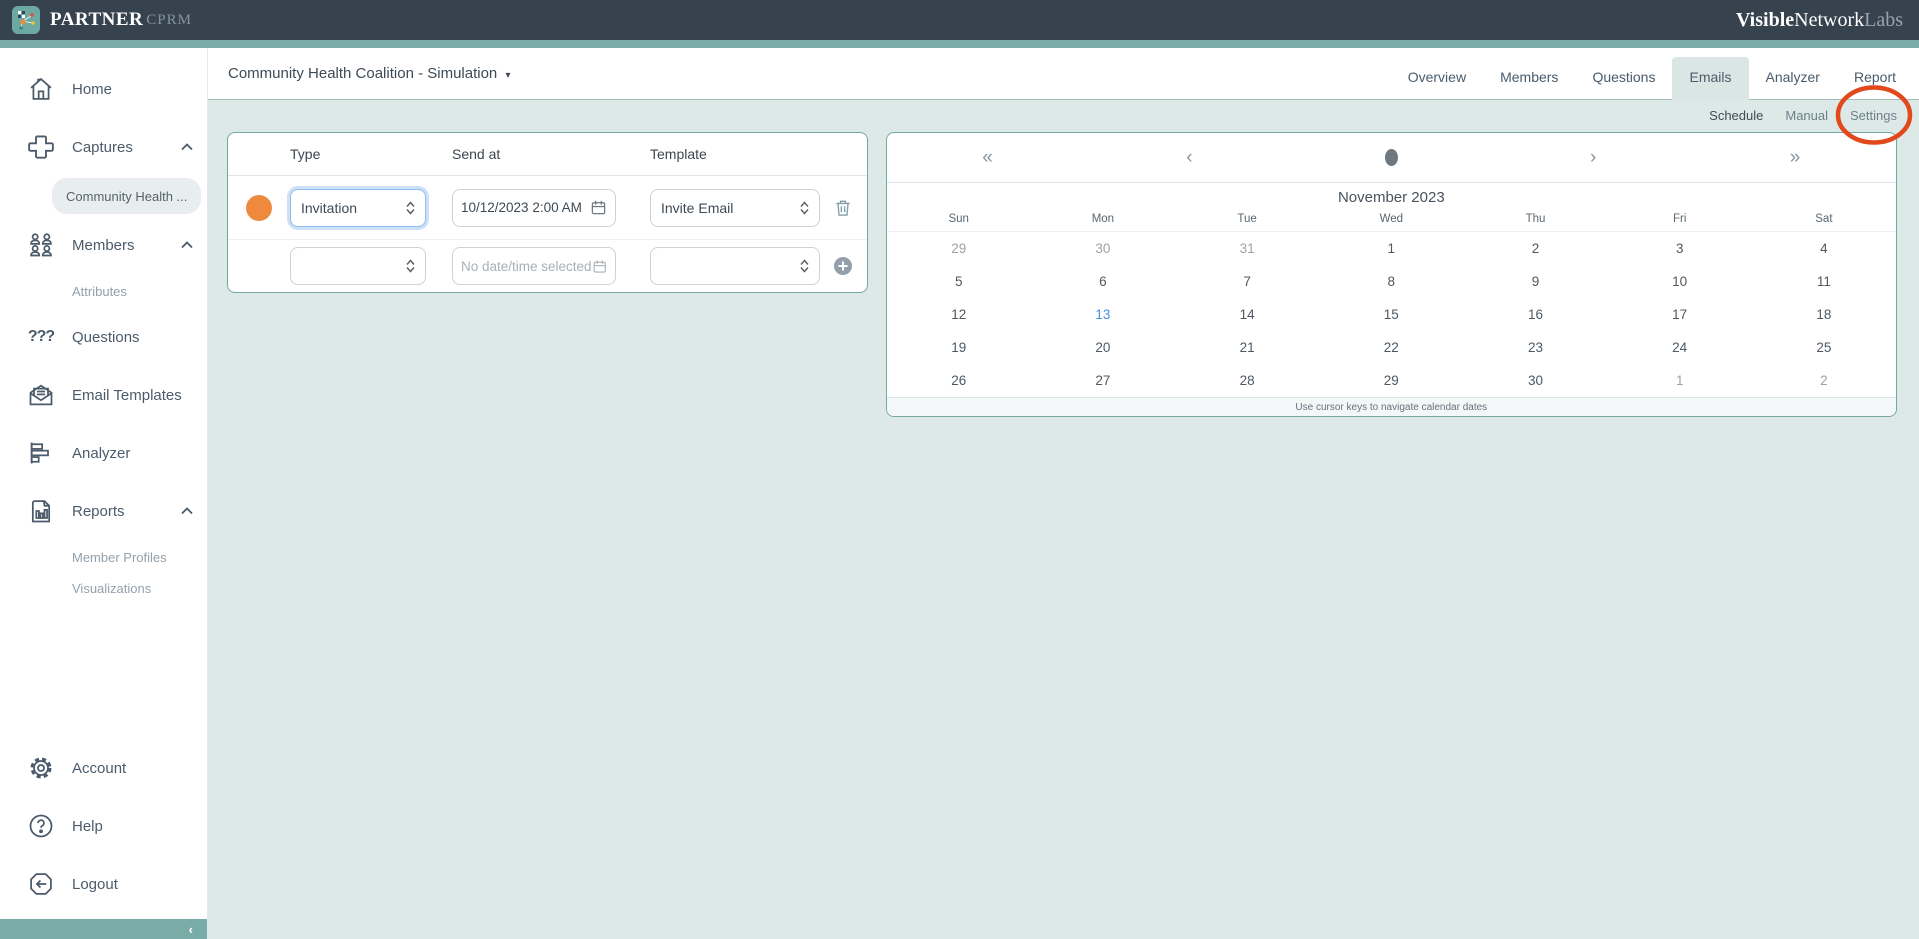  I want to click on double-chevron-left-icon: «, so click(987, 157).